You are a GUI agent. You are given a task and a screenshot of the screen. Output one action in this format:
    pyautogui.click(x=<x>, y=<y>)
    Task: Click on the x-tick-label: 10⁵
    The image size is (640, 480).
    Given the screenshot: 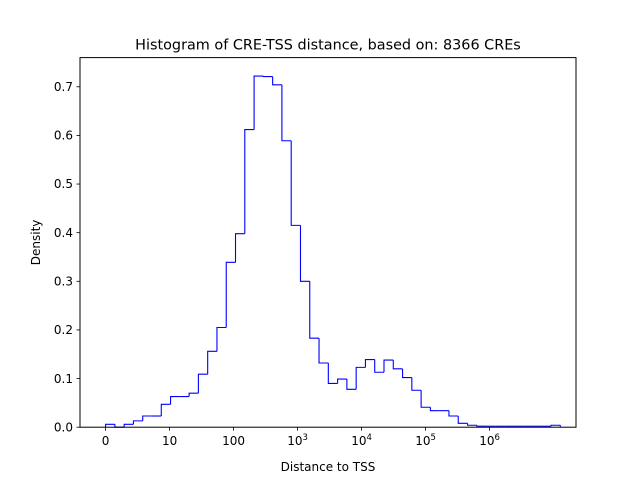 What is the action you would take?
    pyautogui.click(x=425, y=440)
    